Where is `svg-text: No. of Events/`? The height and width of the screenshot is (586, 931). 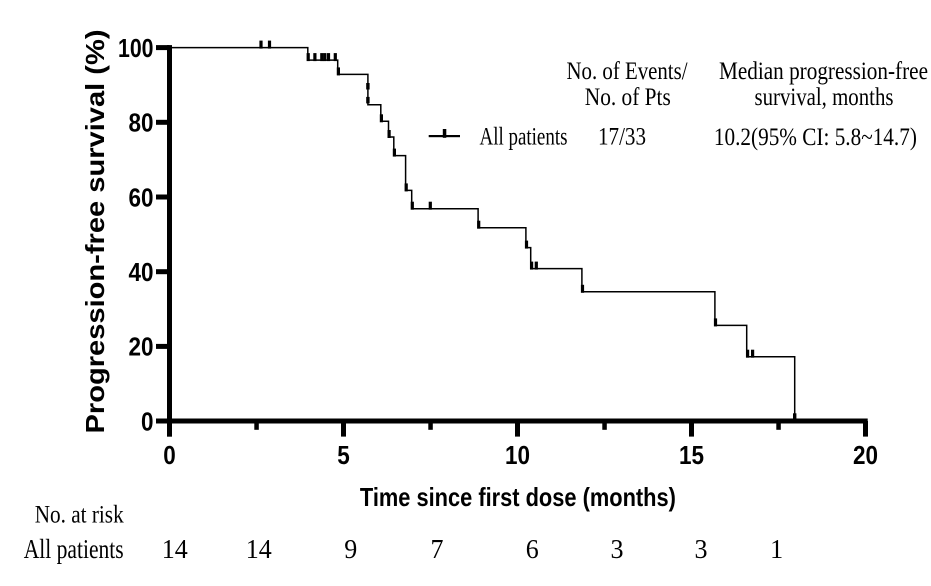 svg-text: No. of Events/ is located at coordinates (627, 71).